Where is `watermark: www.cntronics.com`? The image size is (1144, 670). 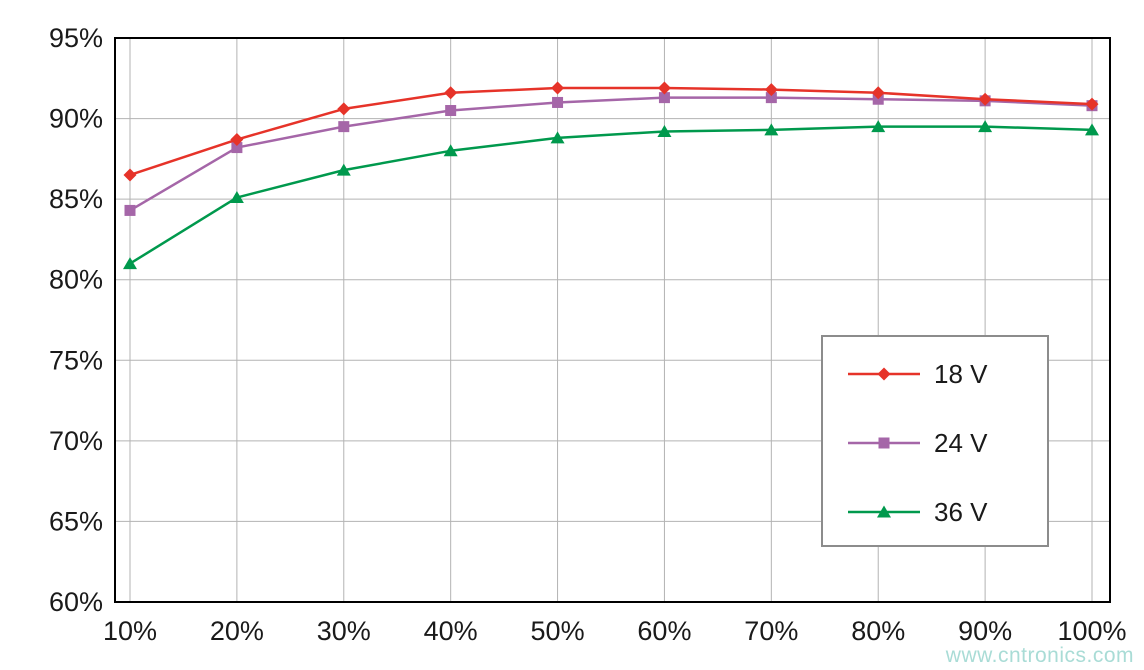
watermark: www.cntronics.com is located at coordinates (1039, 655).